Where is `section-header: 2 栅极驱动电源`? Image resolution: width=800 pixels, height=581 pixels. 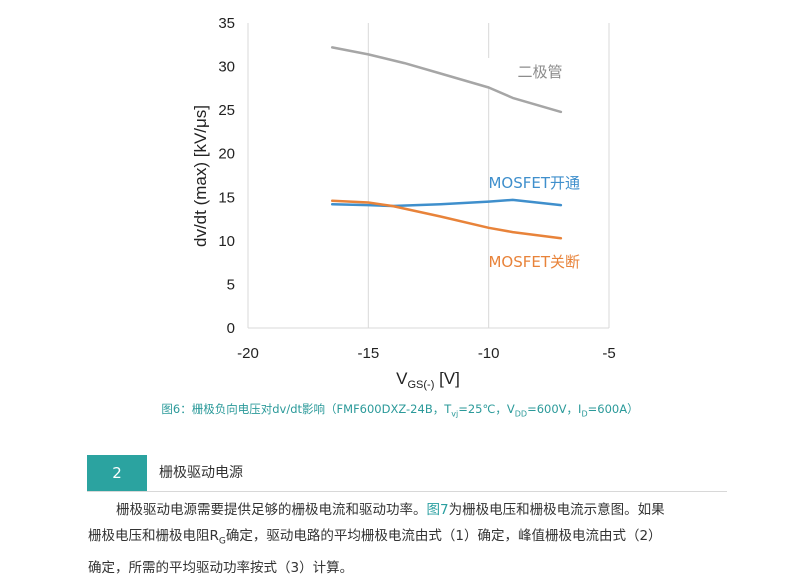 section-header: 2 栅极驱动电源 is located at coordinates (407, 473).